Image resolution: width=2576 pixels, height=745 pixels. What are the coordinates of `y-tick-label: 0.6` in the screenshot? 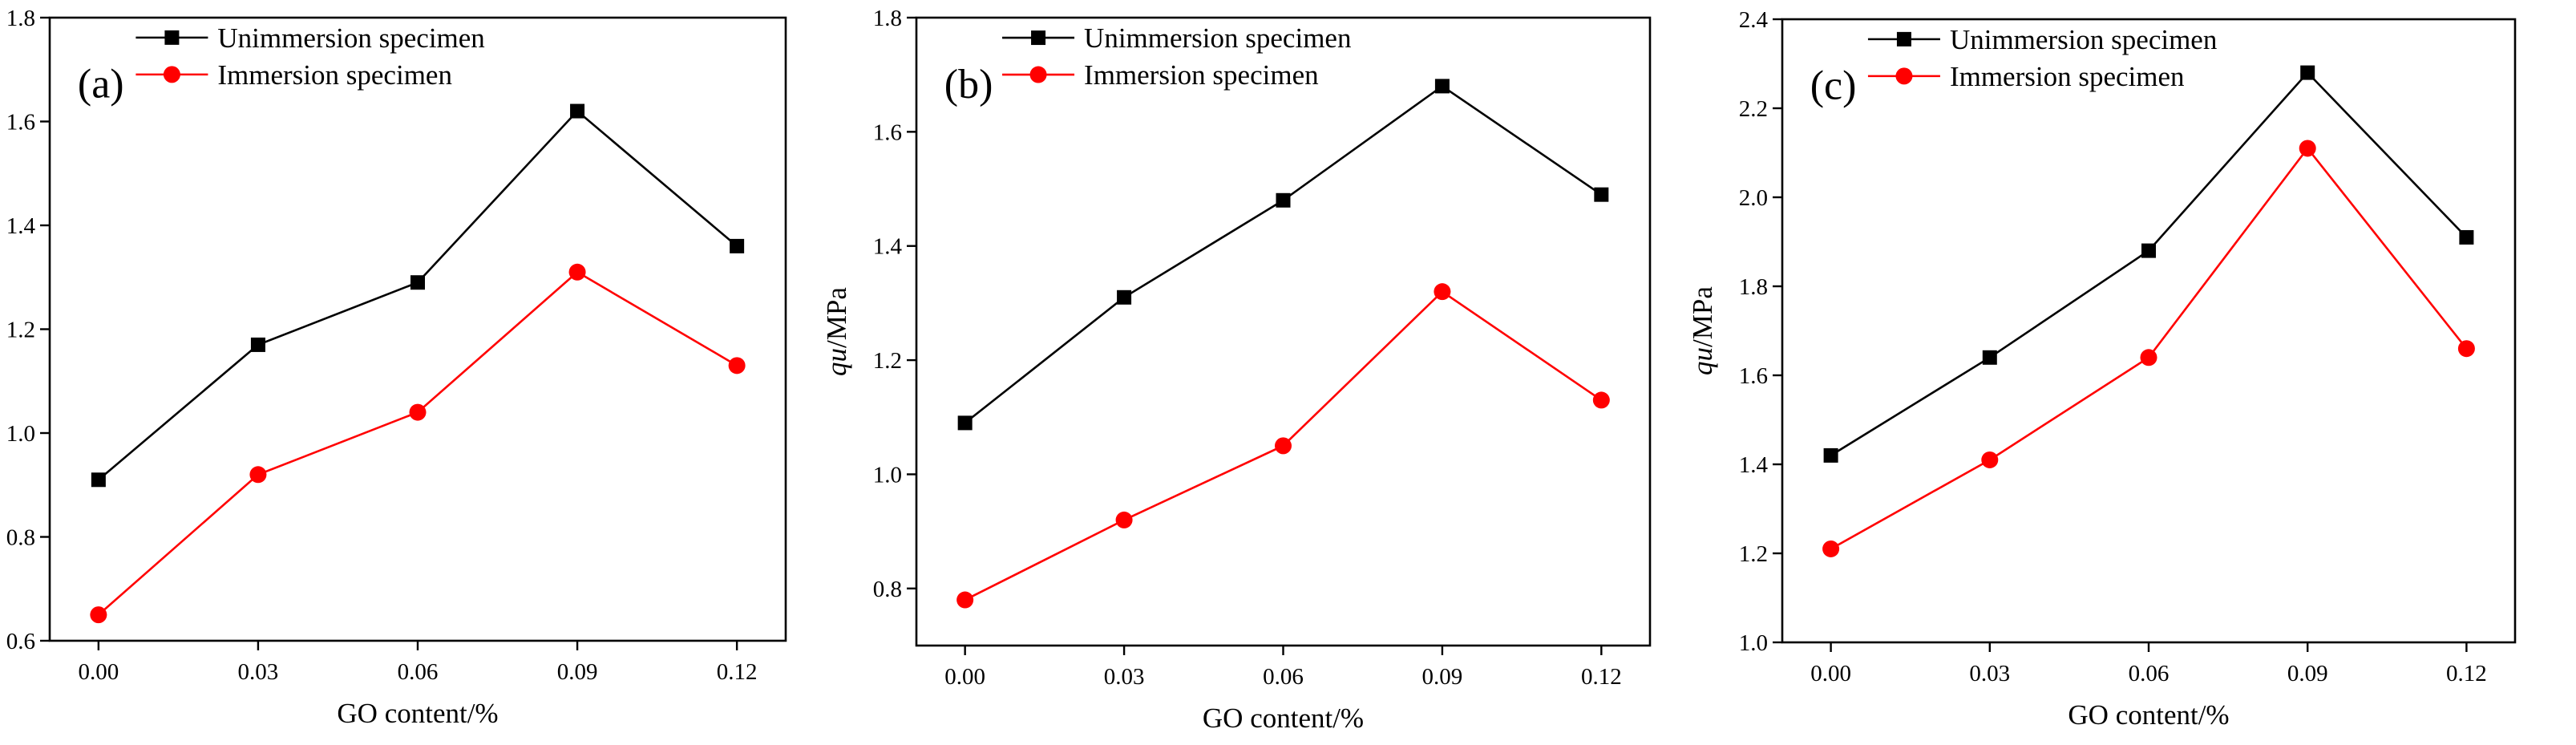 It's located at (20, 641).